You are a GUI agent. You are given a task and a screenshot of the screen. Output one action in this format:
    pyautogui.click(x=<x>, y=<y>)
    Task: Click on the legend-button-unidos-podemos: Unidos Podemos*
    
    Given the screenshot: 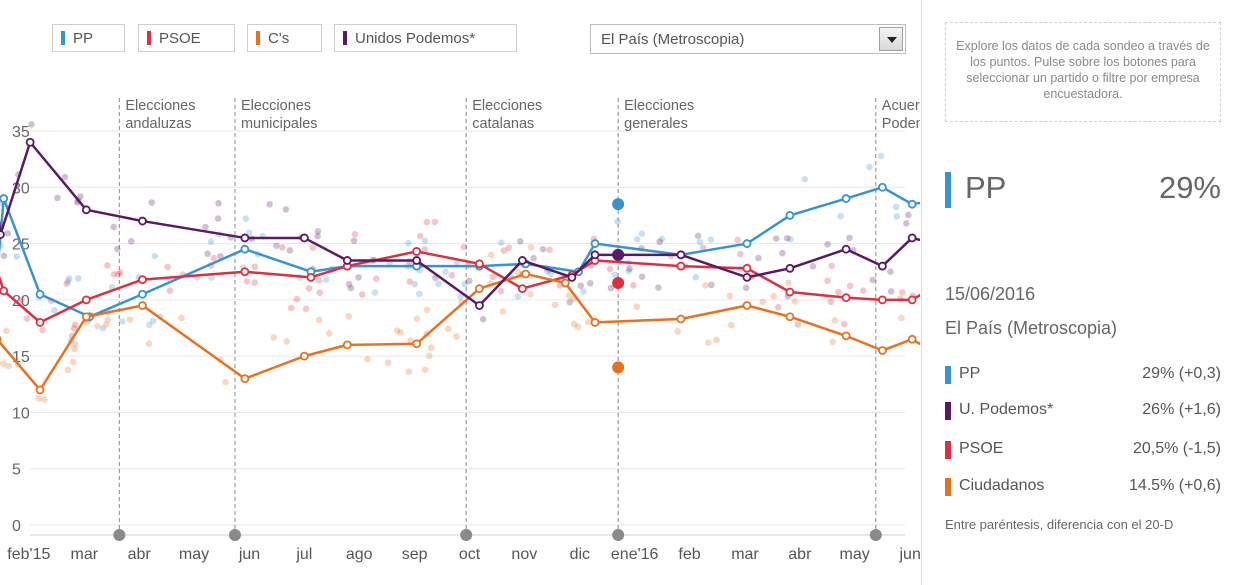 What is the action you would take?
    pyautogui.click(x=425, y=38)
    